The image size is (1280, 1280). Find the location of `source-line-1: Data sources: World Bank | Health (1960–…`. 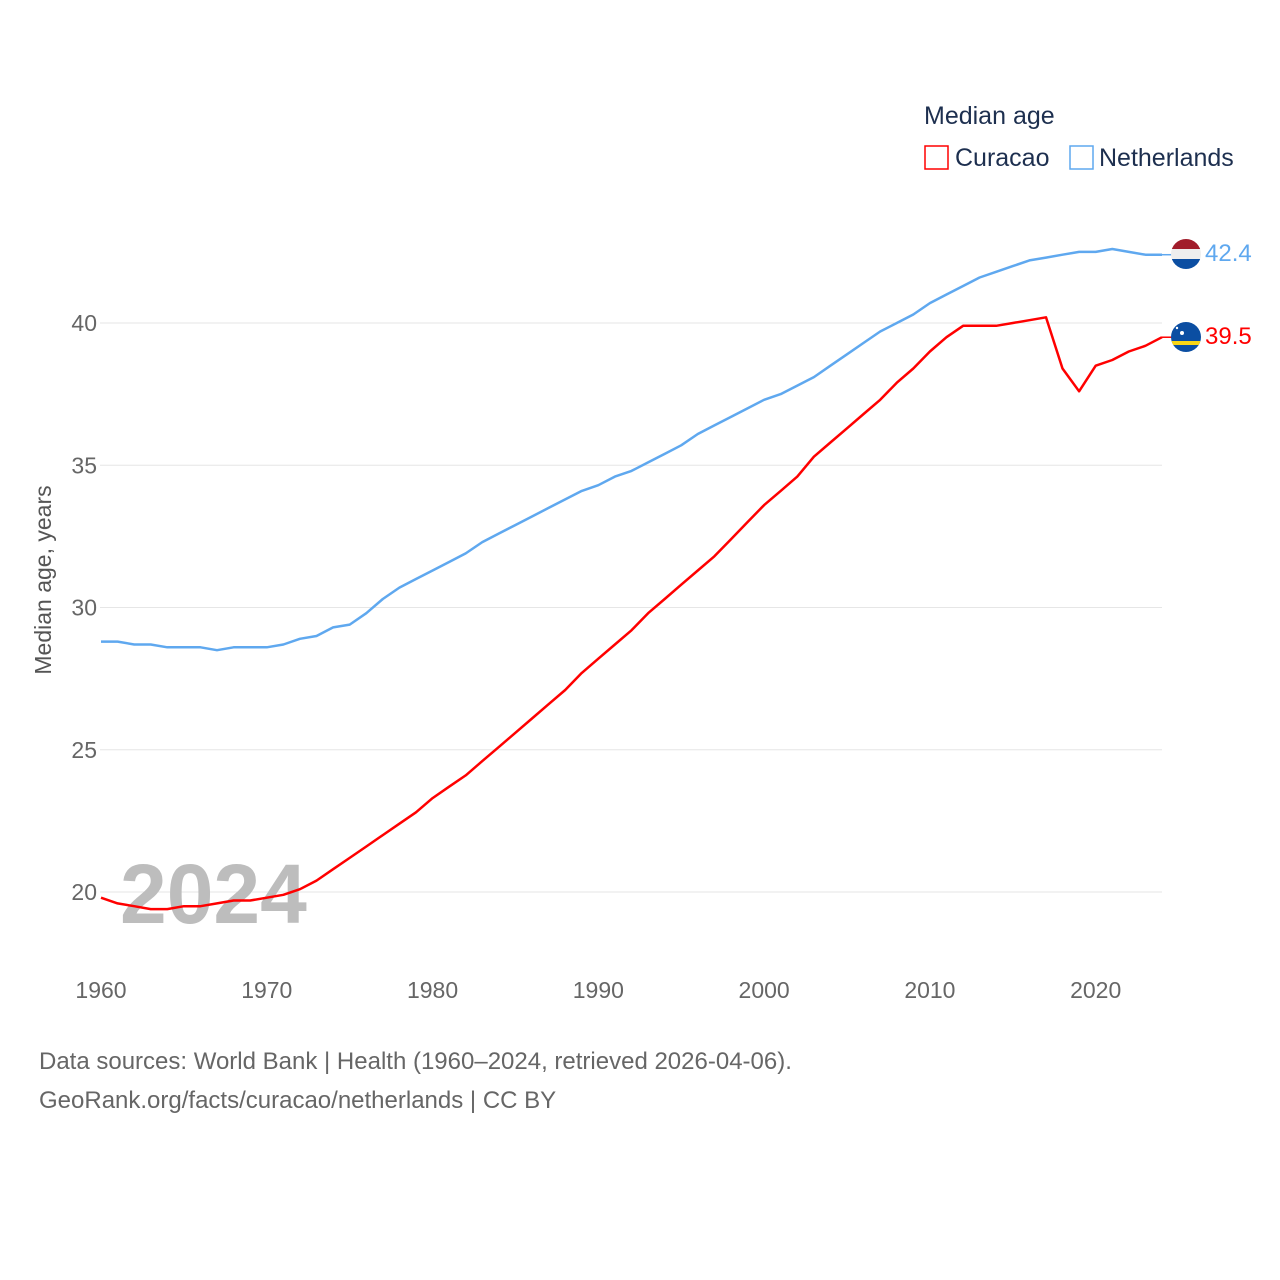

source-line-1: Data sources: World Bank | Health (1960–… is located at coordinates (415, 1061).